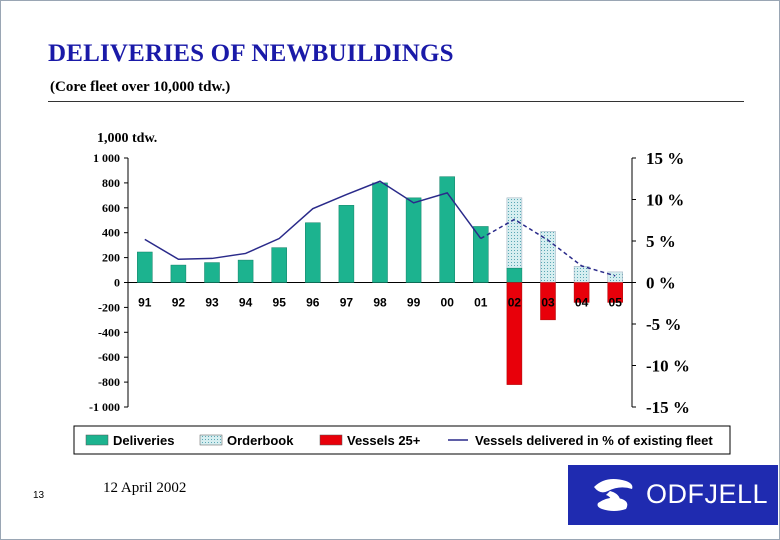 Image resolution: width=780 pixels, height=540 pixels. Describe the element at coordinates (661, 241) in the screenshot. I see `y2-tick-label: 5 %` at that location.